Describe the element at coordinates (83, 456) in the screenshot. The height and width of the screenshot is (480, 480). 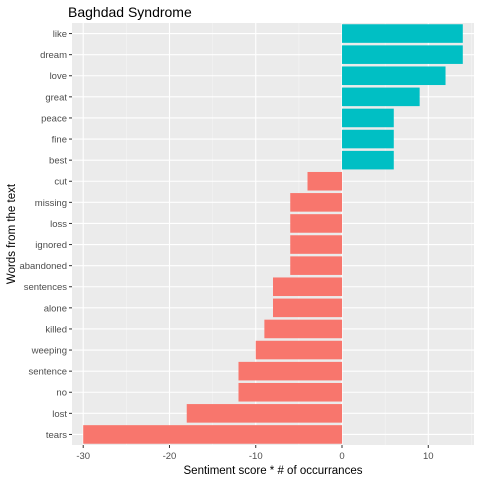
I see `x-tick-label: -30` at that location.